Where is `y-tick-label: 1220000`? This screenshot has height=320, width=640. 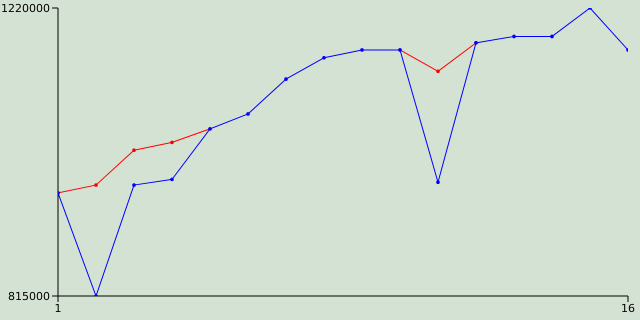 y-tick-label: 1220000 is located at coordinates (25, 8).